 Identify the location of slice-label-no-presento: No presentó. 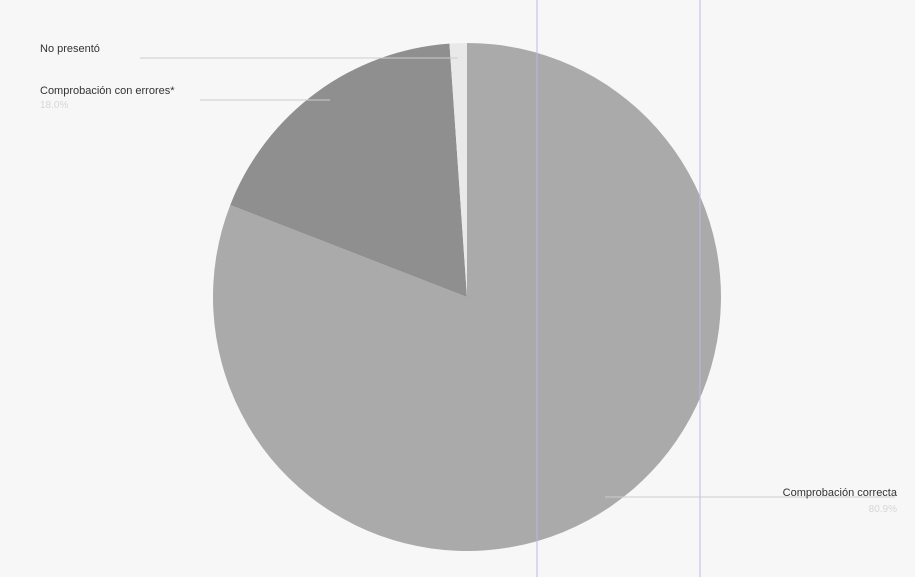
(70, 49).